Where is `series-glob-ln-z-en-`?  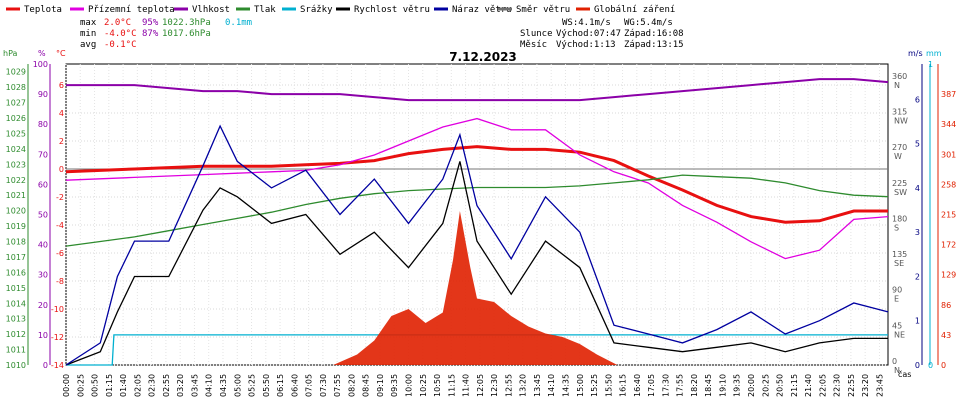
series-glob-ln-z-en- is located at coordinates (475, 288).